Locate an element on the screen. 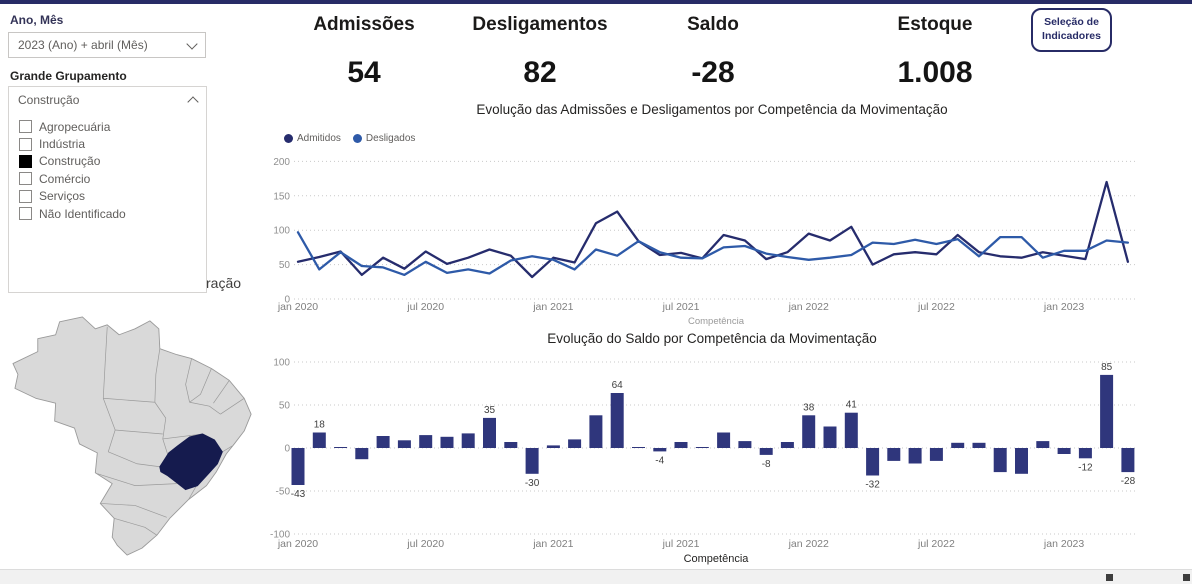  x-tick-label: jan 2021 is located at coordinates (552, 544).